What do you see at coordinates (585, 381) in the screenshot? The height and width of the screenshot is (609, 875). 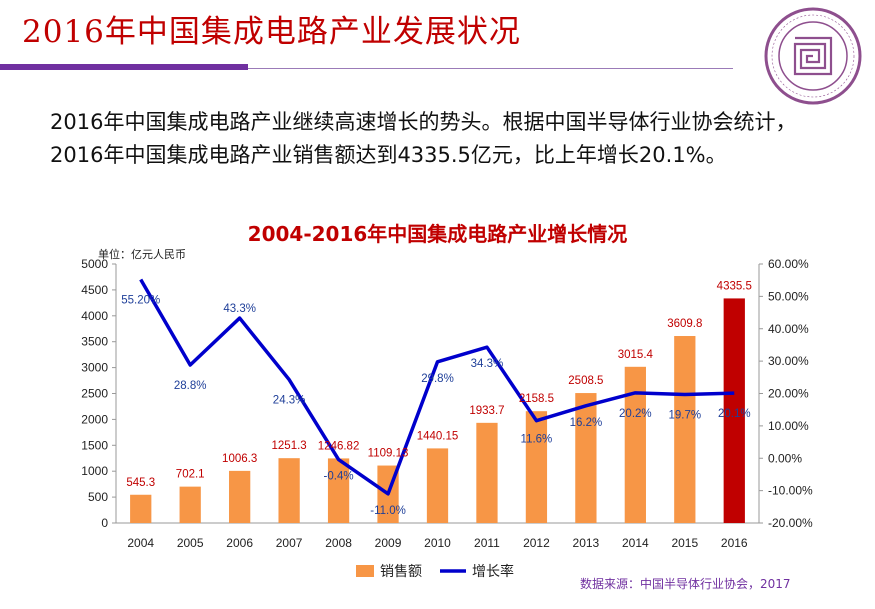 I see `bar-value-label: 2508.5` at bounding box center [585, 381].